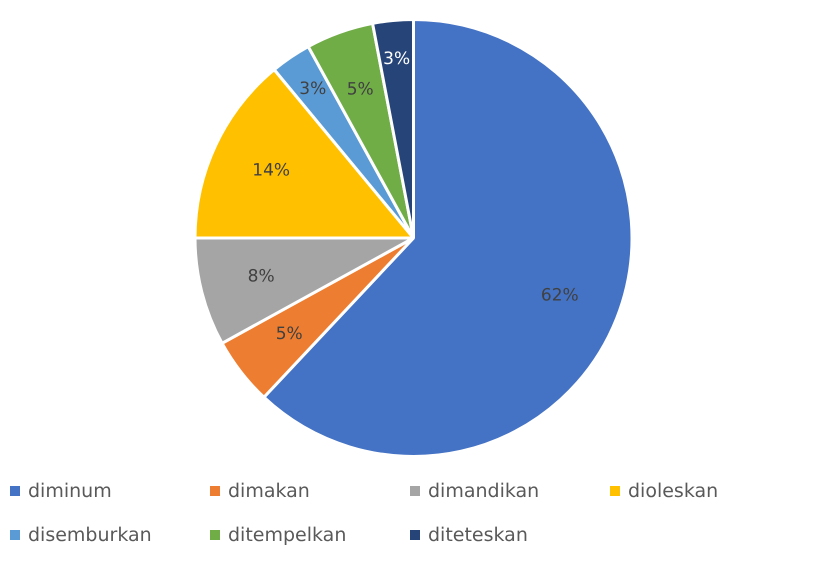  I want to click on legend-label: ditempelkan, so click(287, 535).